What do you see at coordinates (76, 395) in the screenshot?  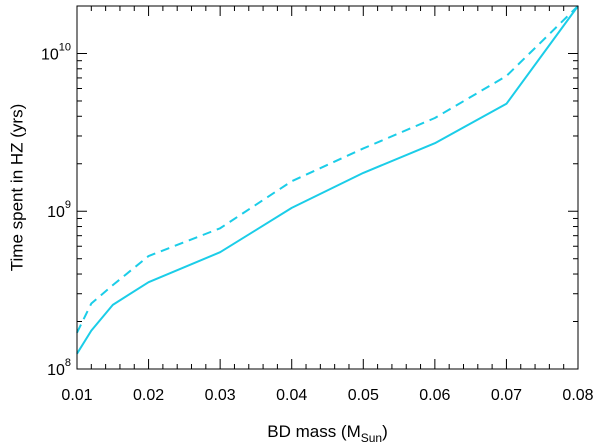 I see `x-tick-label: 0.01` at bounding box center [76, 395].